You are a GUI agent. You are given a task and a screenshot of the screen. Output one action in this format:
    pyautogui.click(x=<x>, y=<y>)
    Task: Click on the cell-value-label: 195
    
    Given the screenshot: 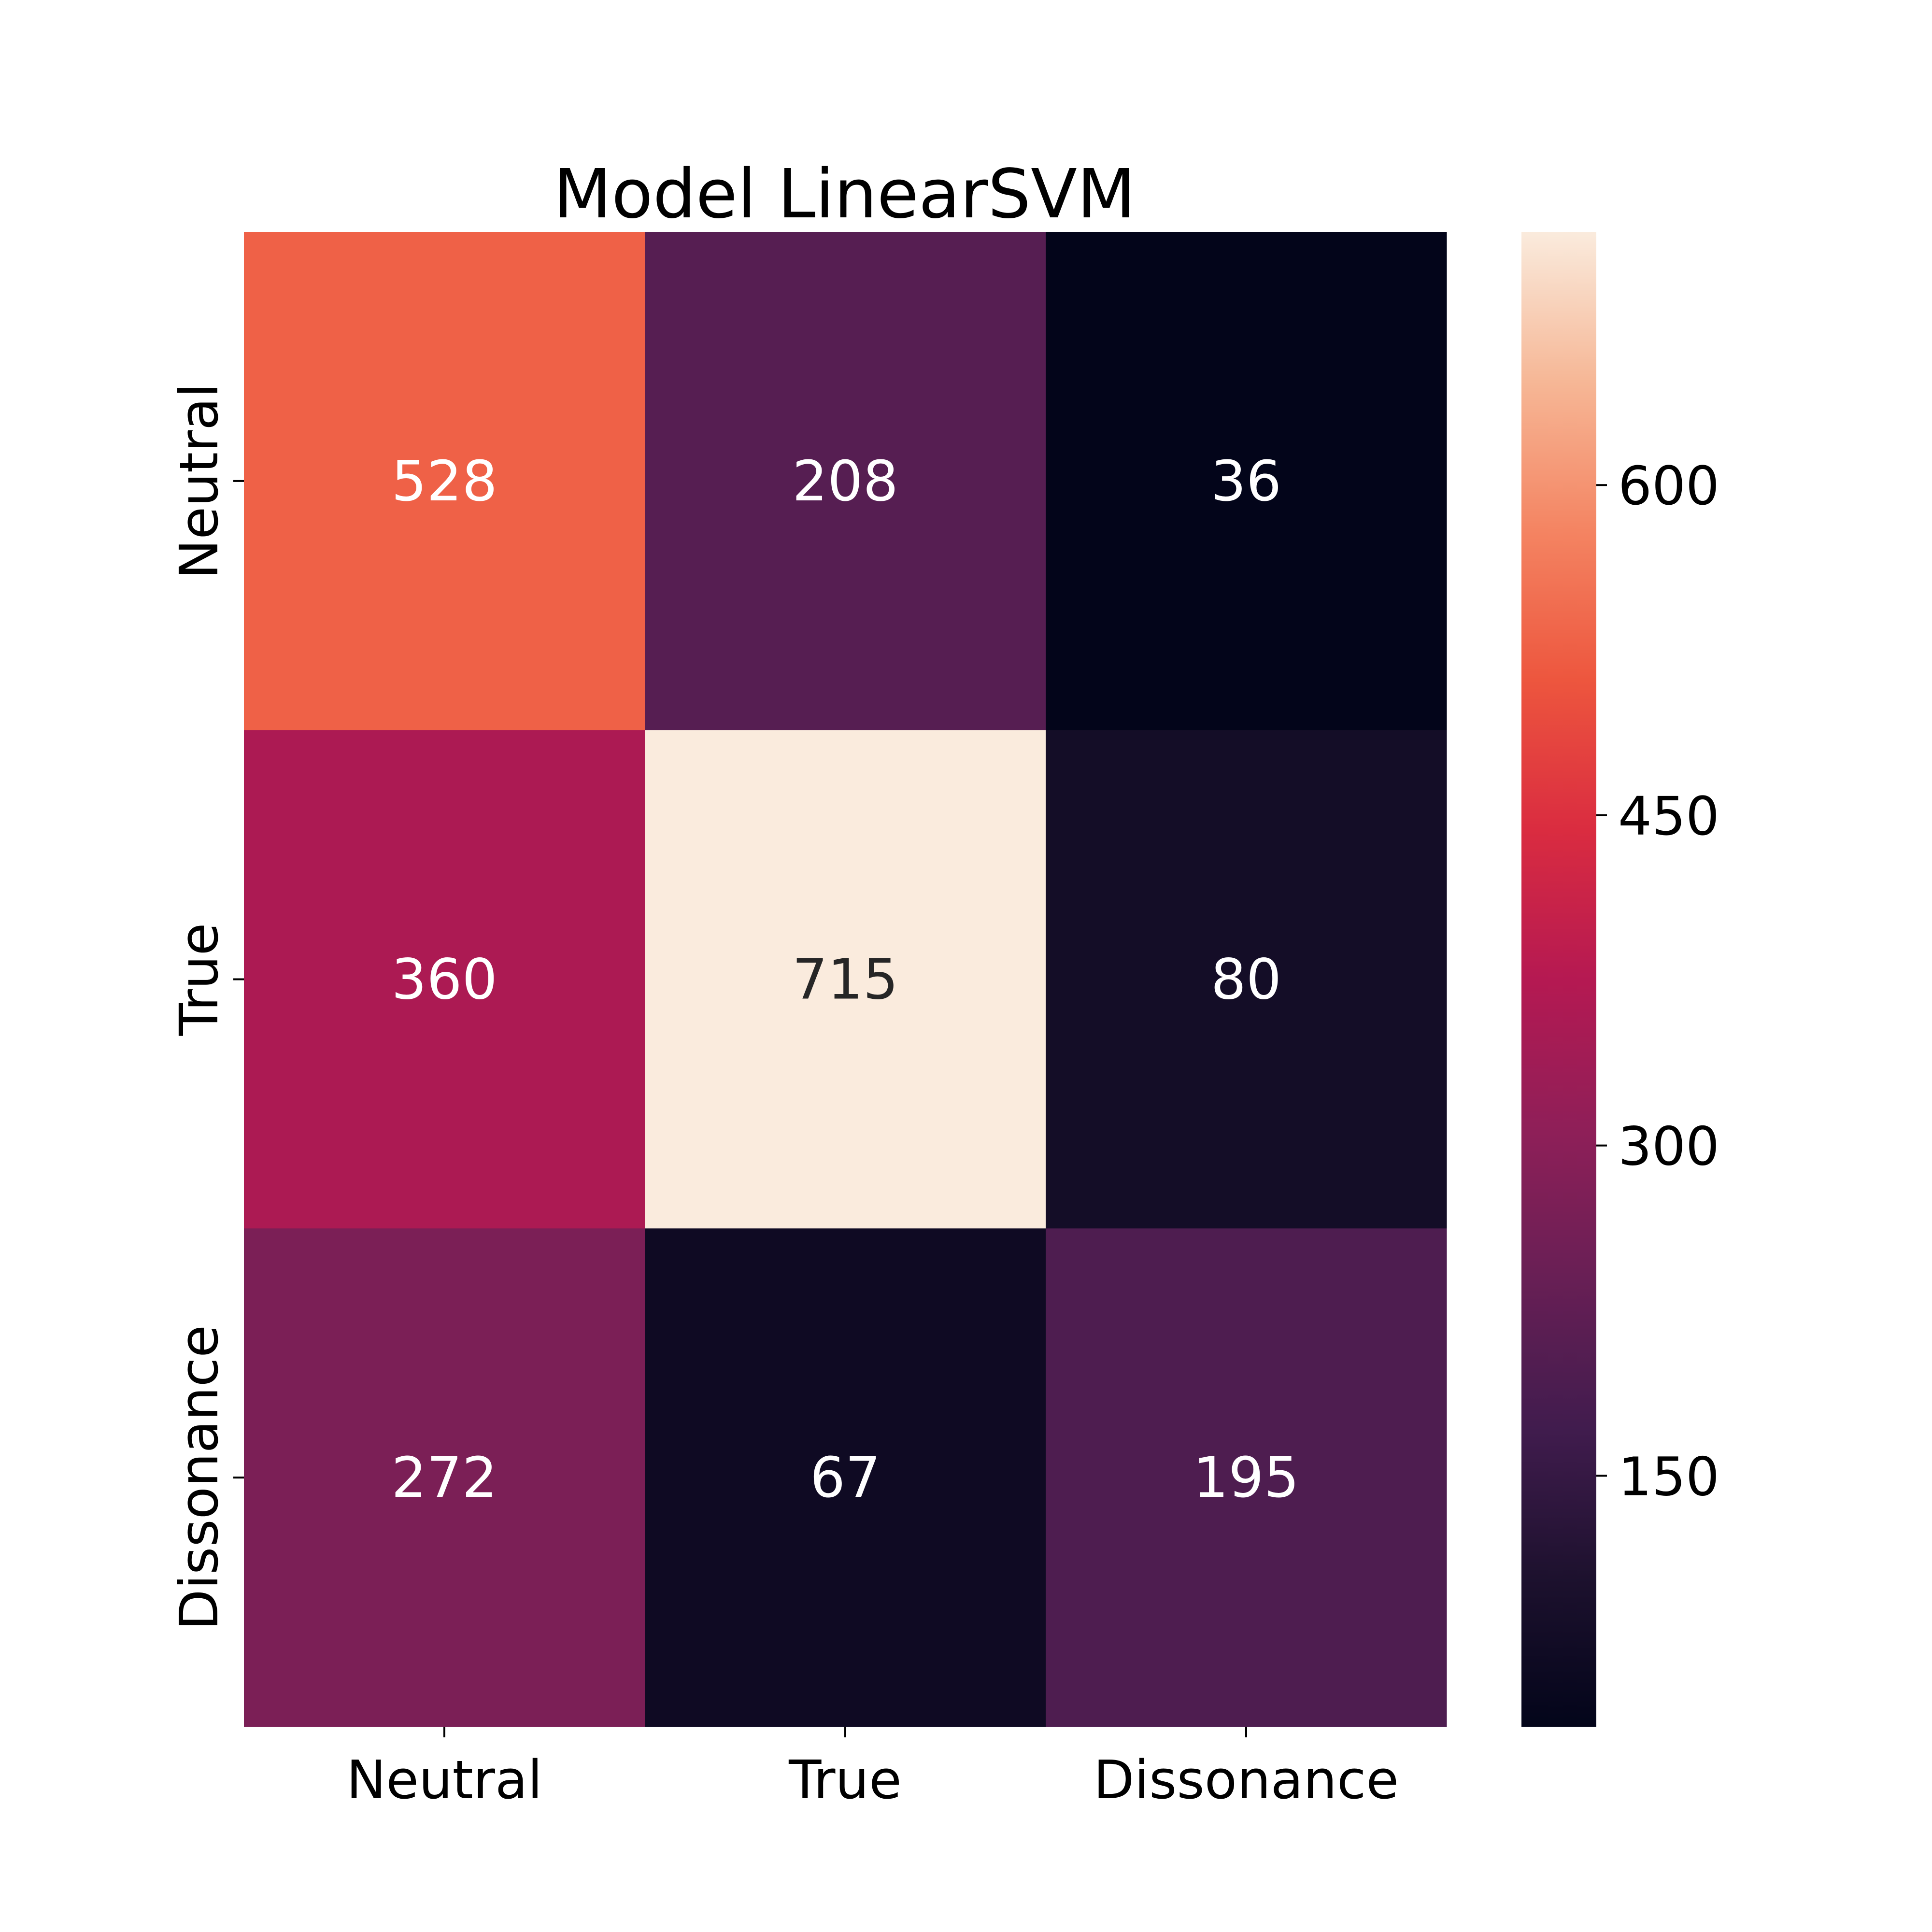 What is the action you would take?
    pyautogui.click(x=1246, y=1478)
    